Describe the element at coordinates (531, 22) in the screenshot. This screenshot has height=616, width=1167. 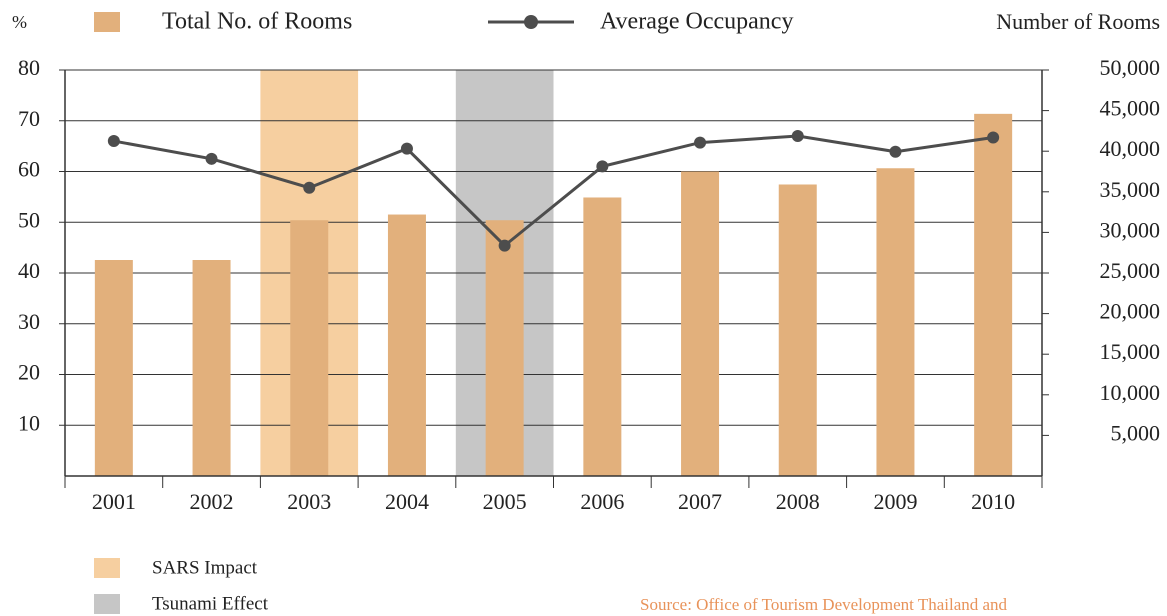
I see `legend-marker` at that location.